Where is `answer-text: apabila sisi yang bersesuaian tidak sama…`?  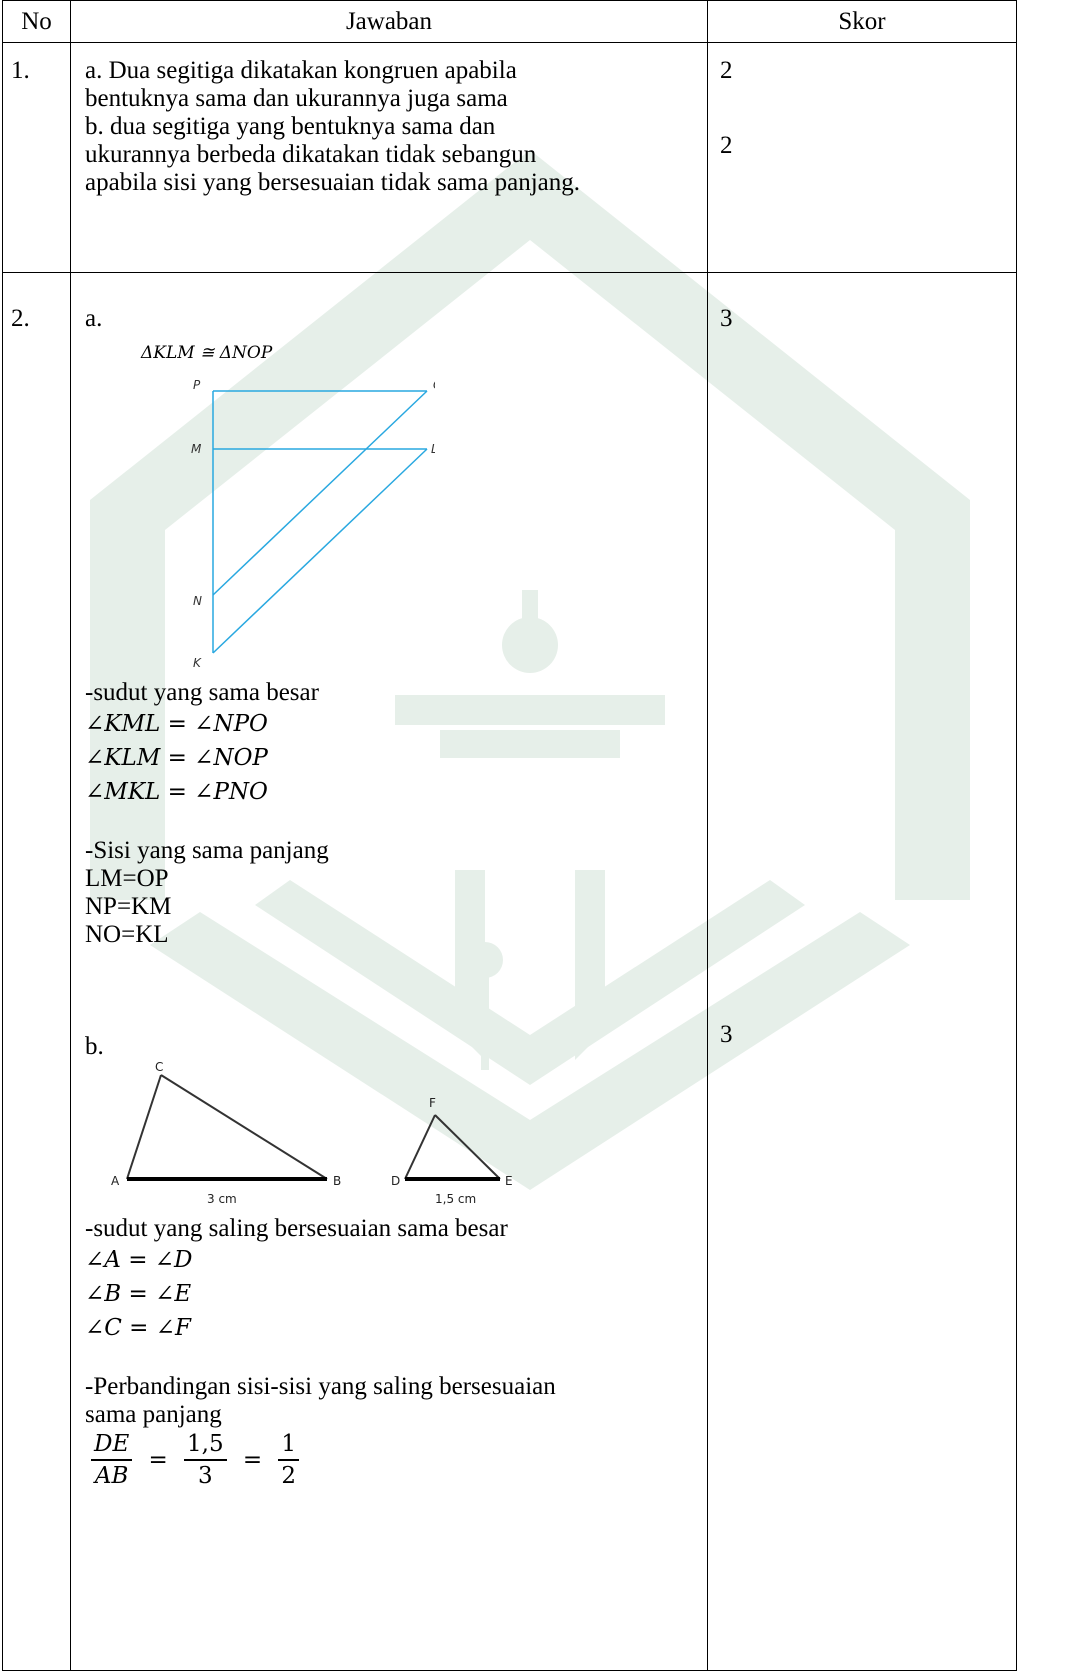 answer-text: apabila sisi yang bersesuaian tidak sama… is located at coordinates (332, 182).